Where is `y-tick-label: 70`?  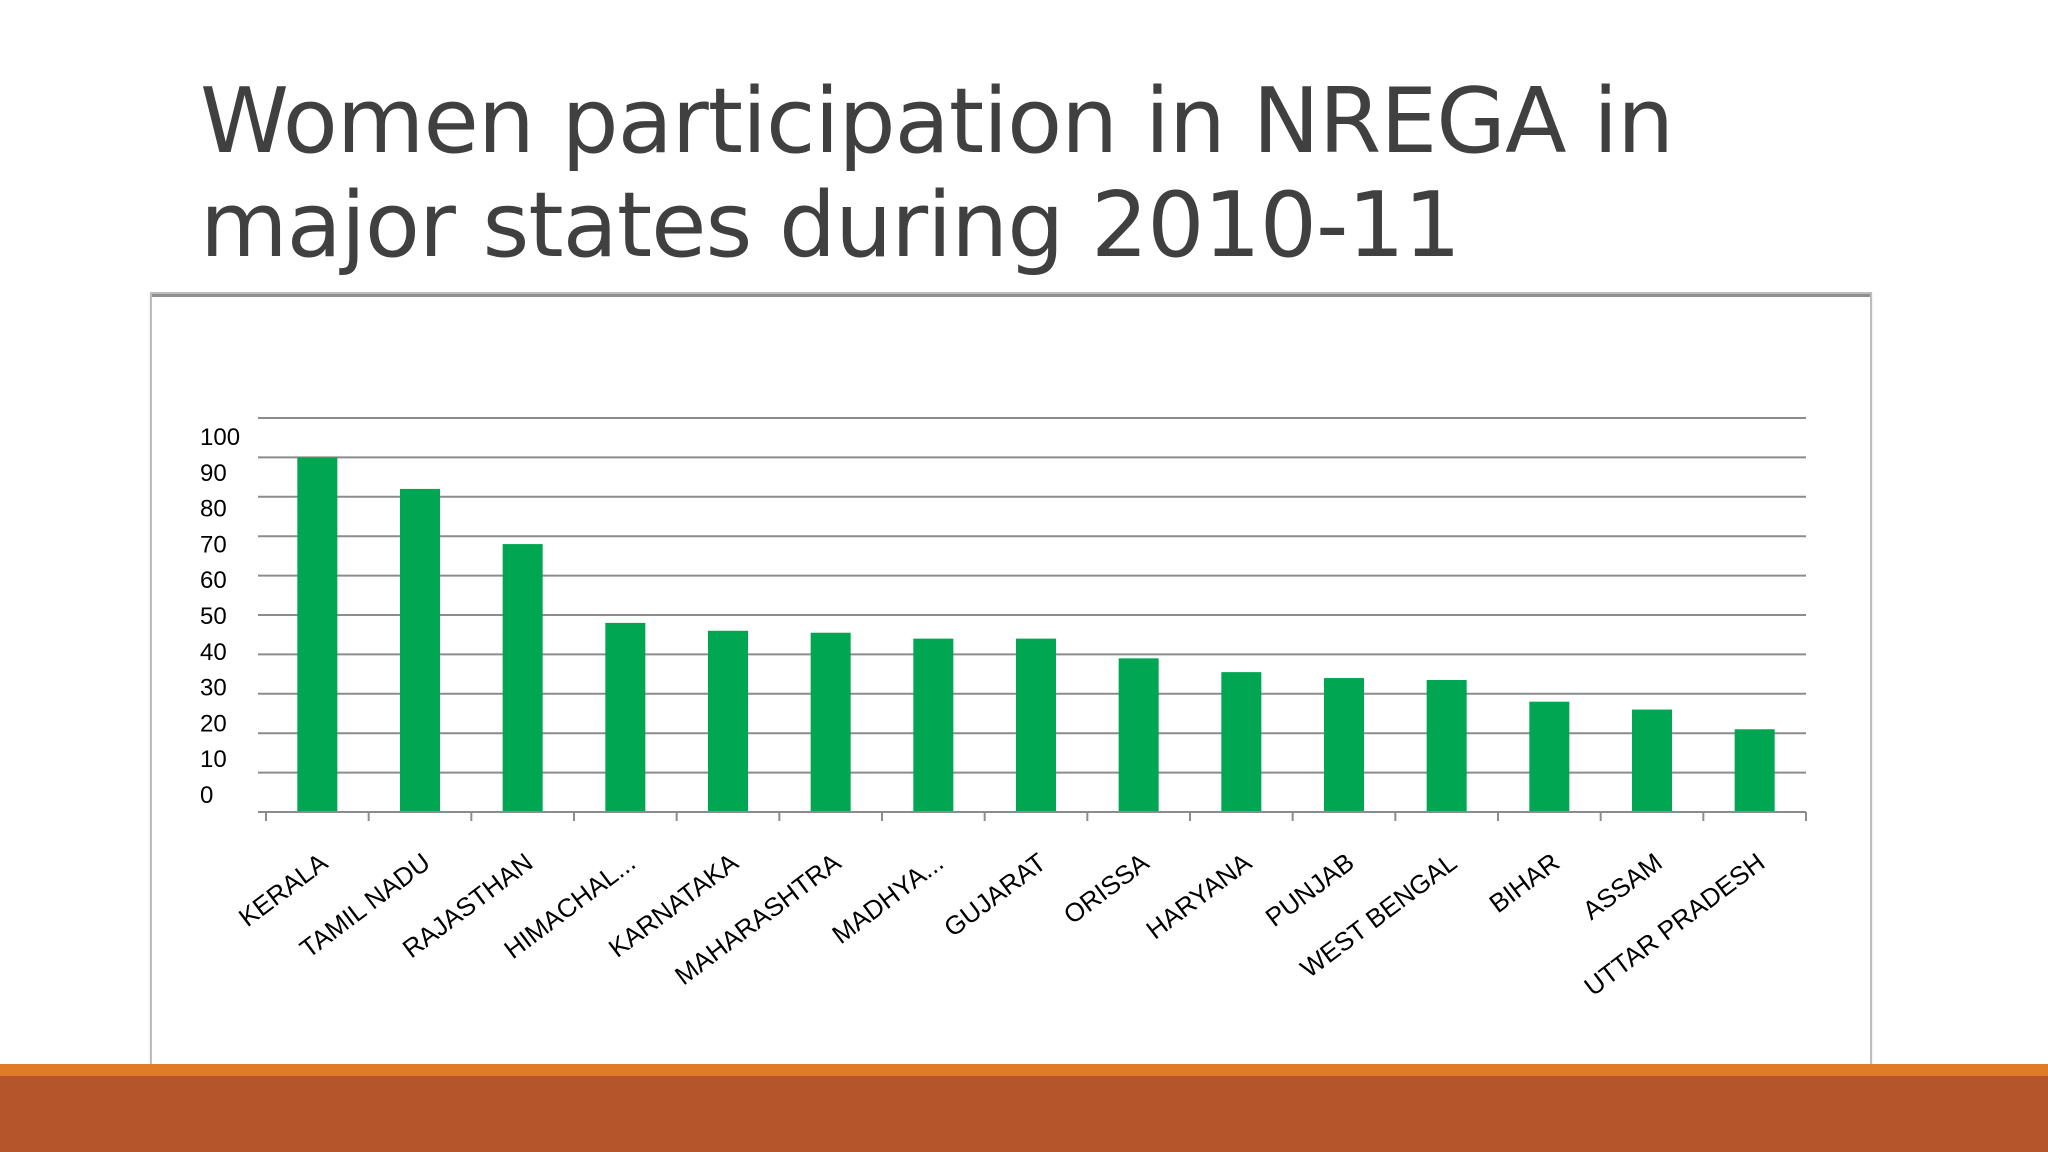
y-tick-label: 70 is located at coordinates (213, 544).